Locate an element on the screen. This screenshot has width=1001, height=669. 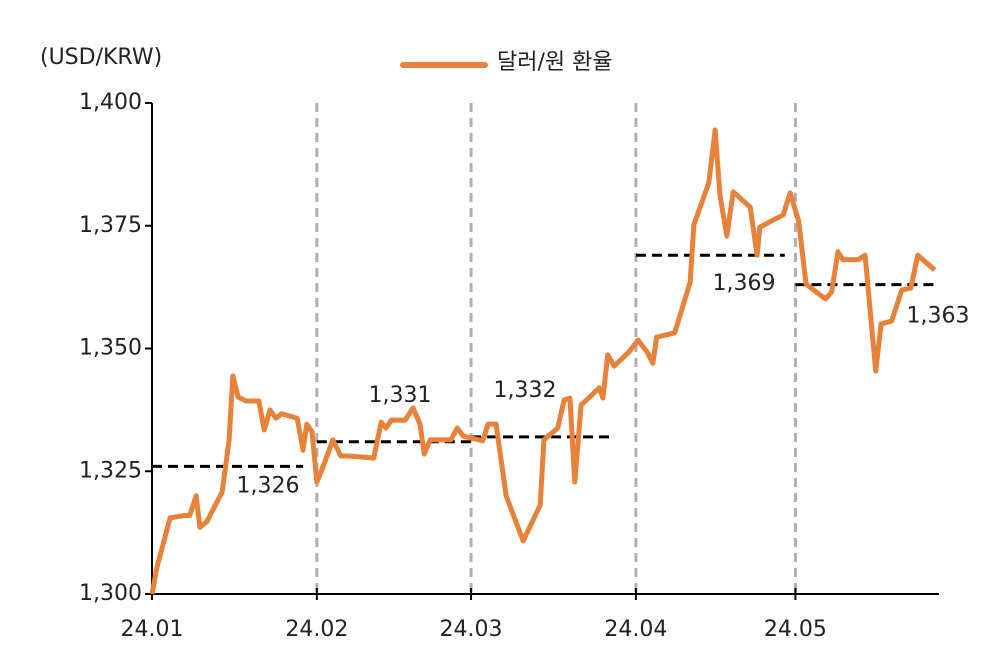
legend-label: 달러/원 환율 is located at coordinates (555, 62).